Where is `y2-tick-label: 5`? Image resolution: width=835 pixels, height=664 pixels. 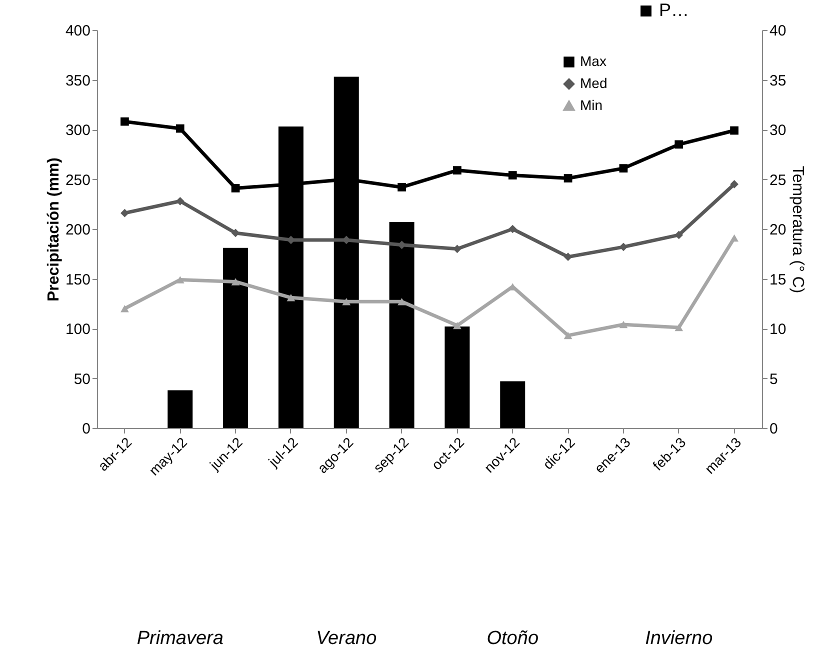 y2-tick-label: 5 is located at coordinates (774, 379).